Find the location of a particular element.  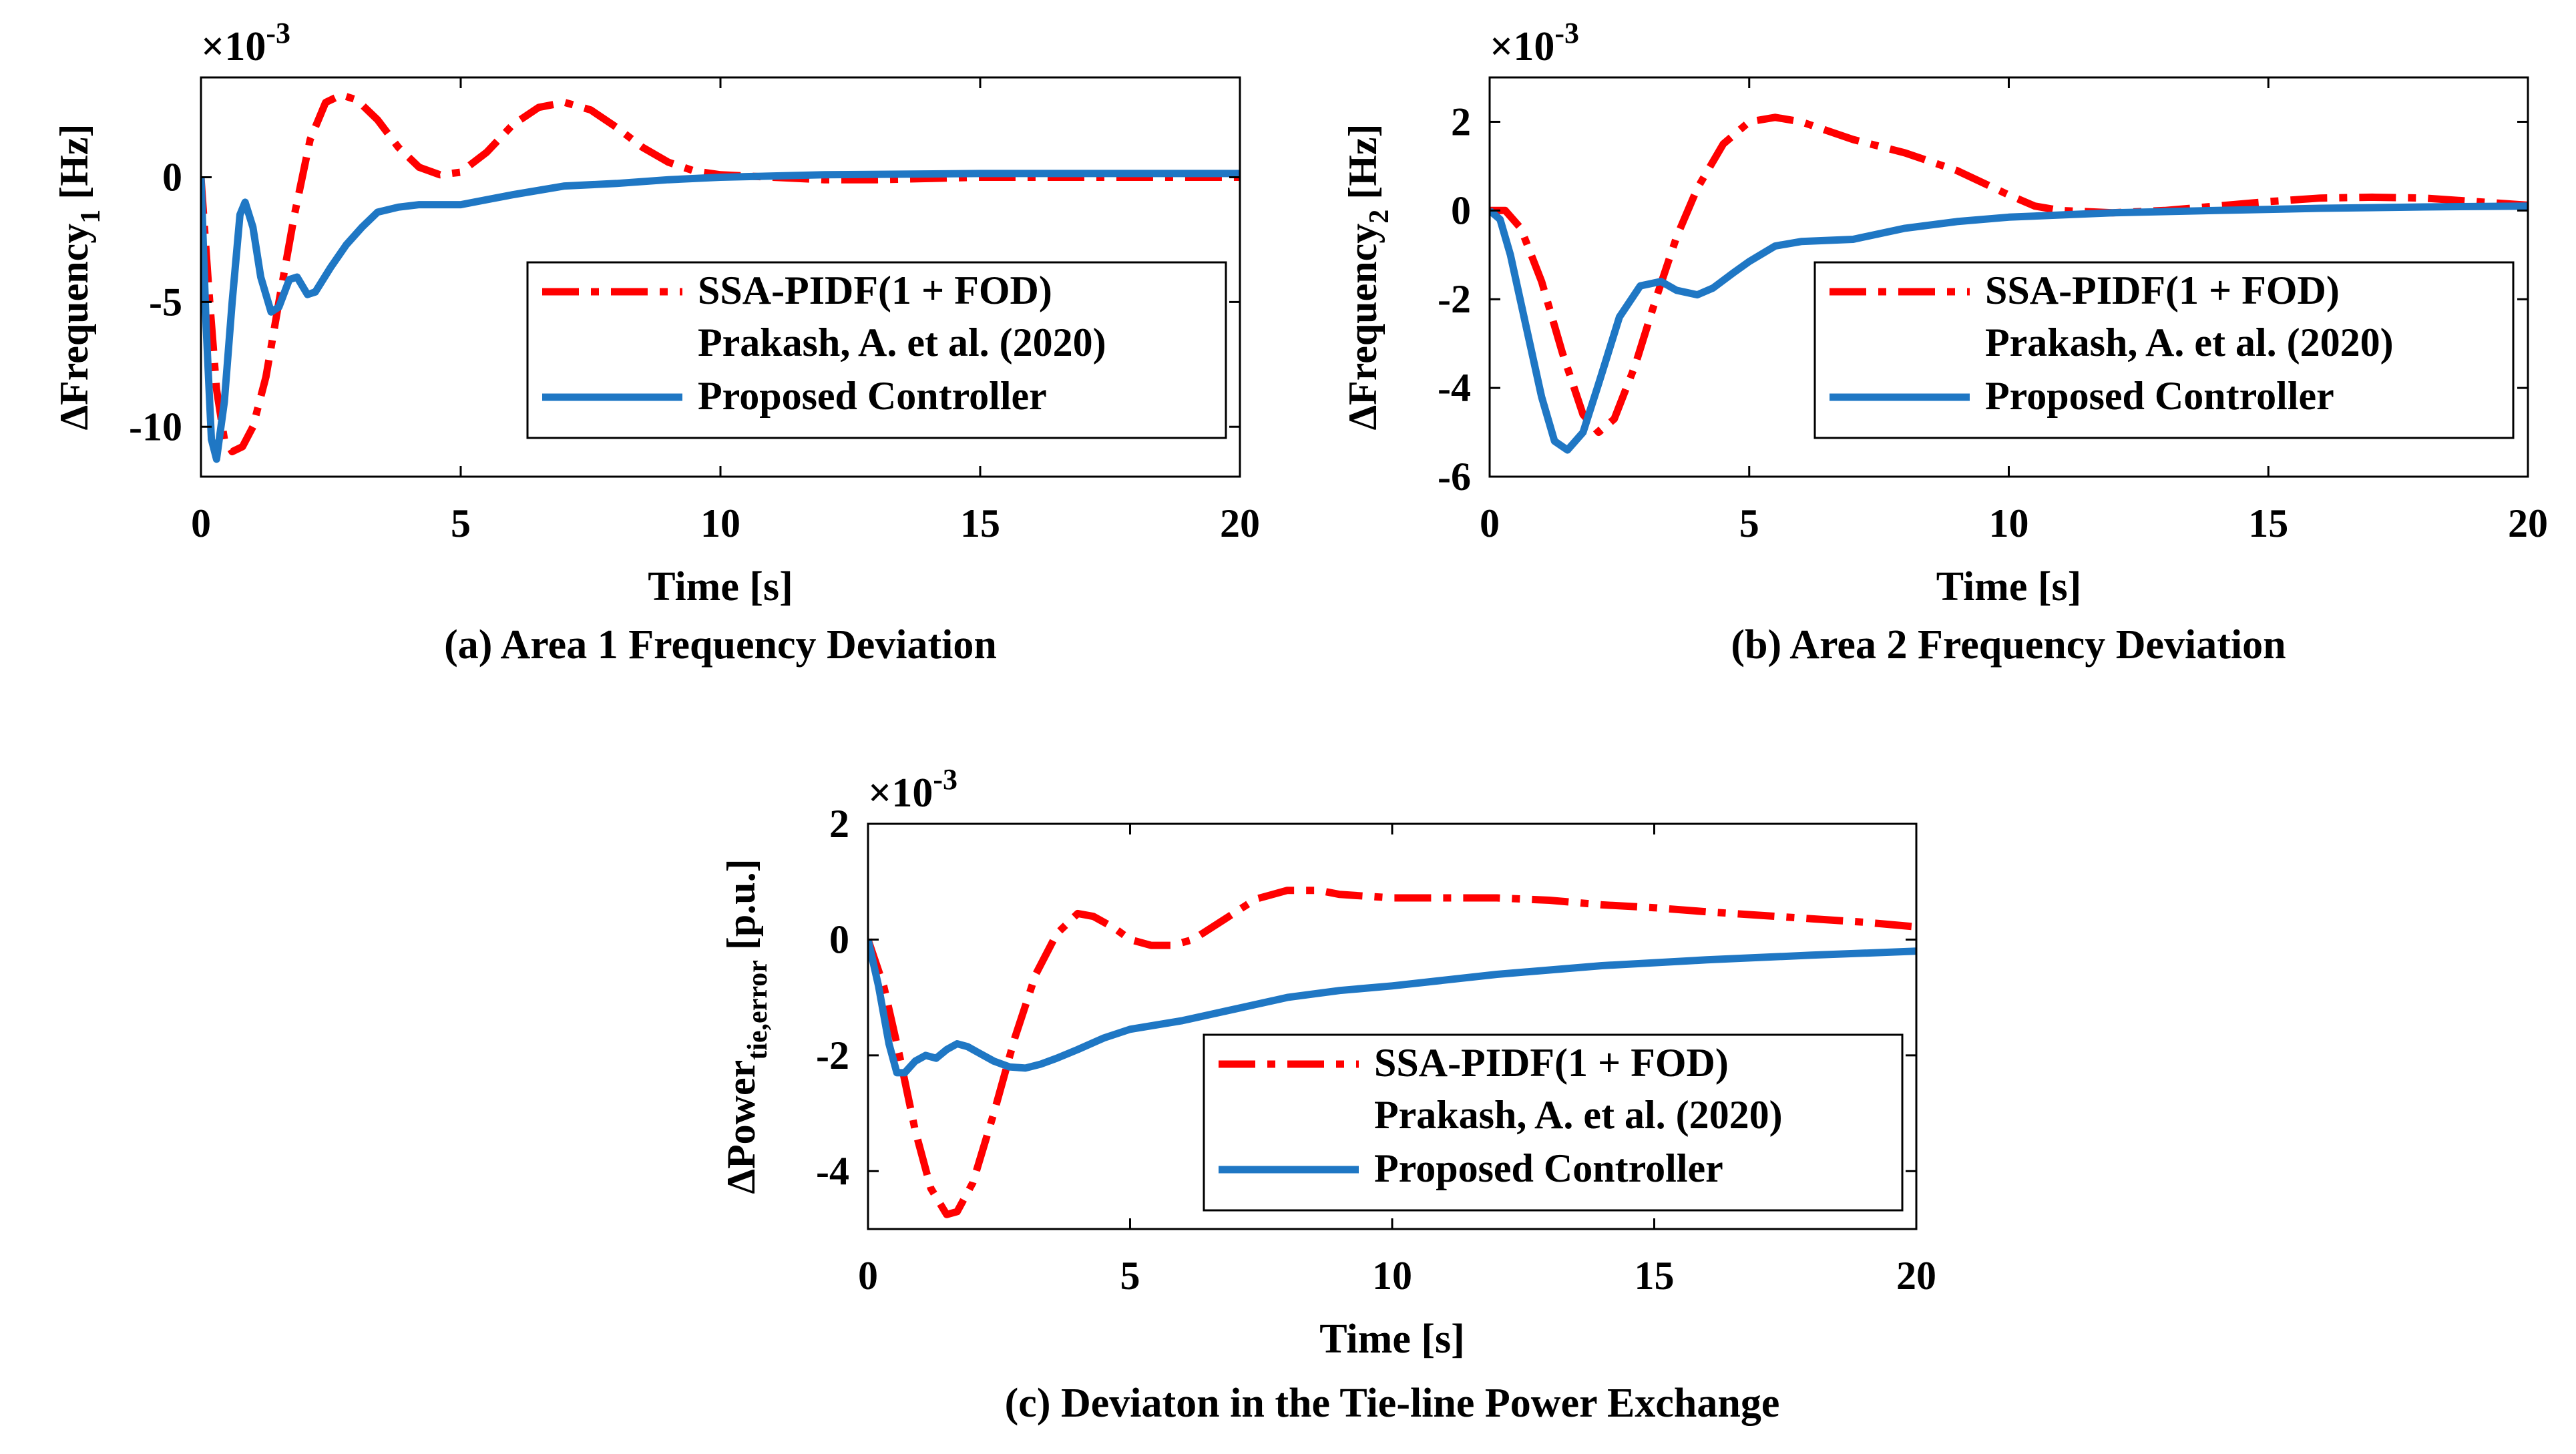

chart-caption: (b) Area 2 Frequency Deviation is located at coordinates (2009, 645).